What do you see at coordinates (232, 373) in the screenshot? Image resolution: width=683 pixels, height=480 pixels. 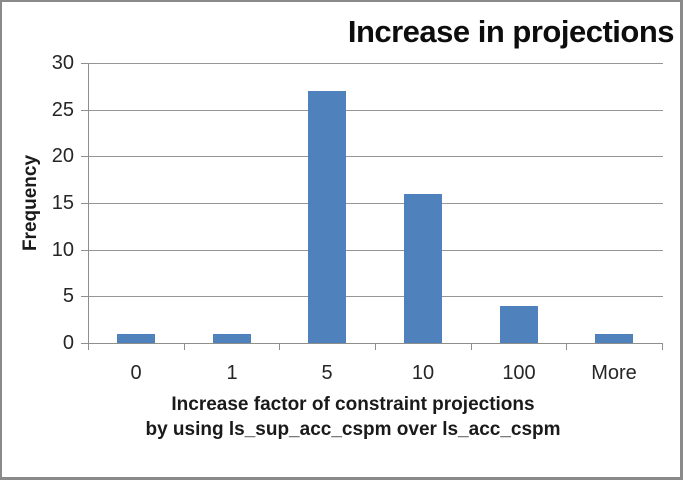 I see `category-label-1: 1` at bounding box center [232, 373].